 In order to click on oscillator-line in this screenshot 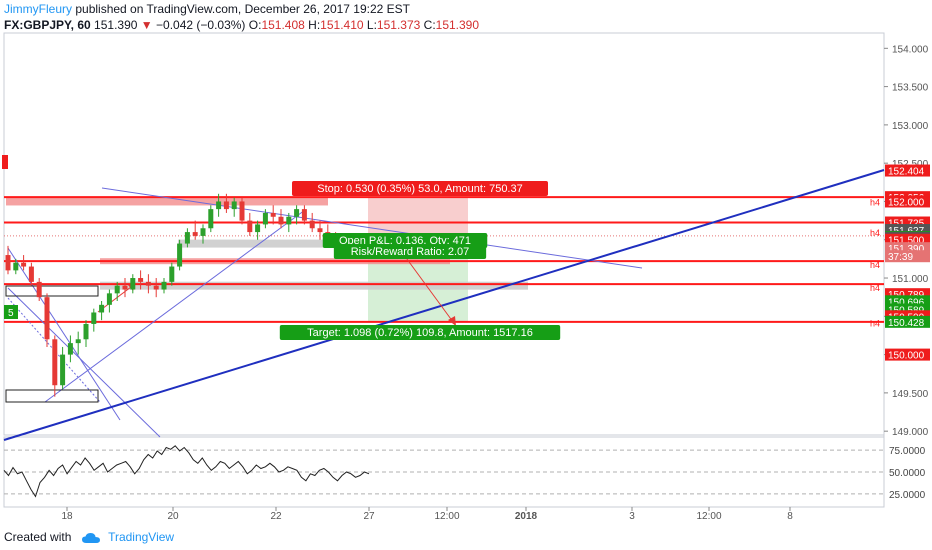, I will do `click(186, 471)`.